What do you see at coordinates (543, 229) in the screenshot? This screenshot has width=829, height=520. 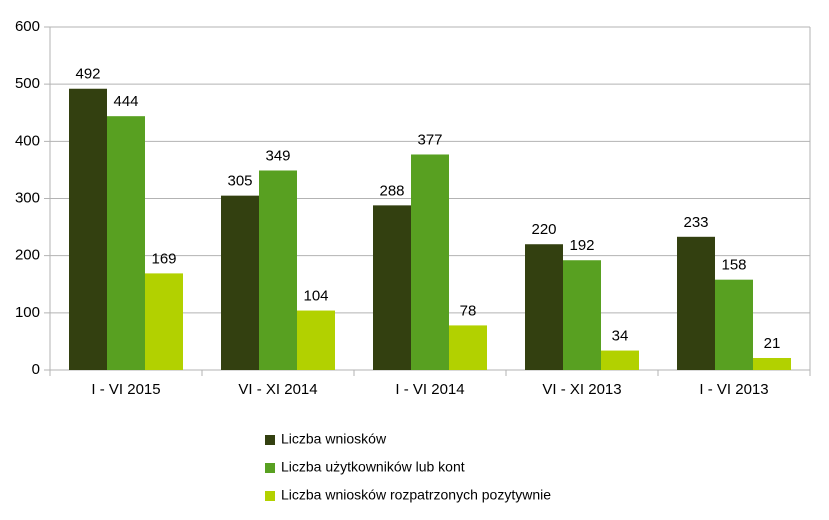 I see `data-label: 220` at bounding box center [543, 229].